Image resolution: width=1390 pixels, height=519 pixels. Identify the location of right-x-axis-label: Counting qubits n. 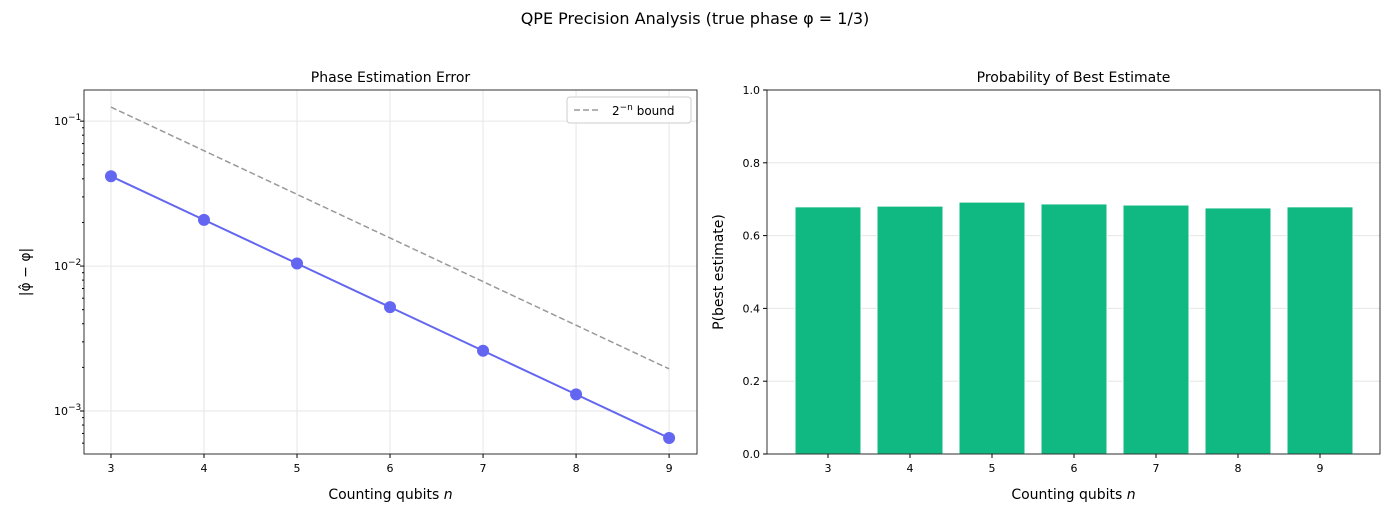
(1073, 495).